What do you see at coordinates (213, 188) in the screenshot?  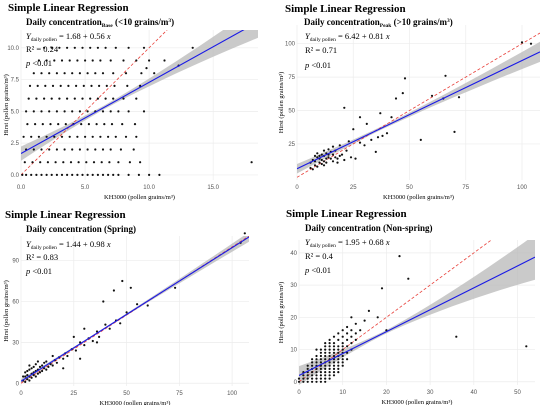 I see `x-tick-label: 15.0` at bounding box center [213, 188].